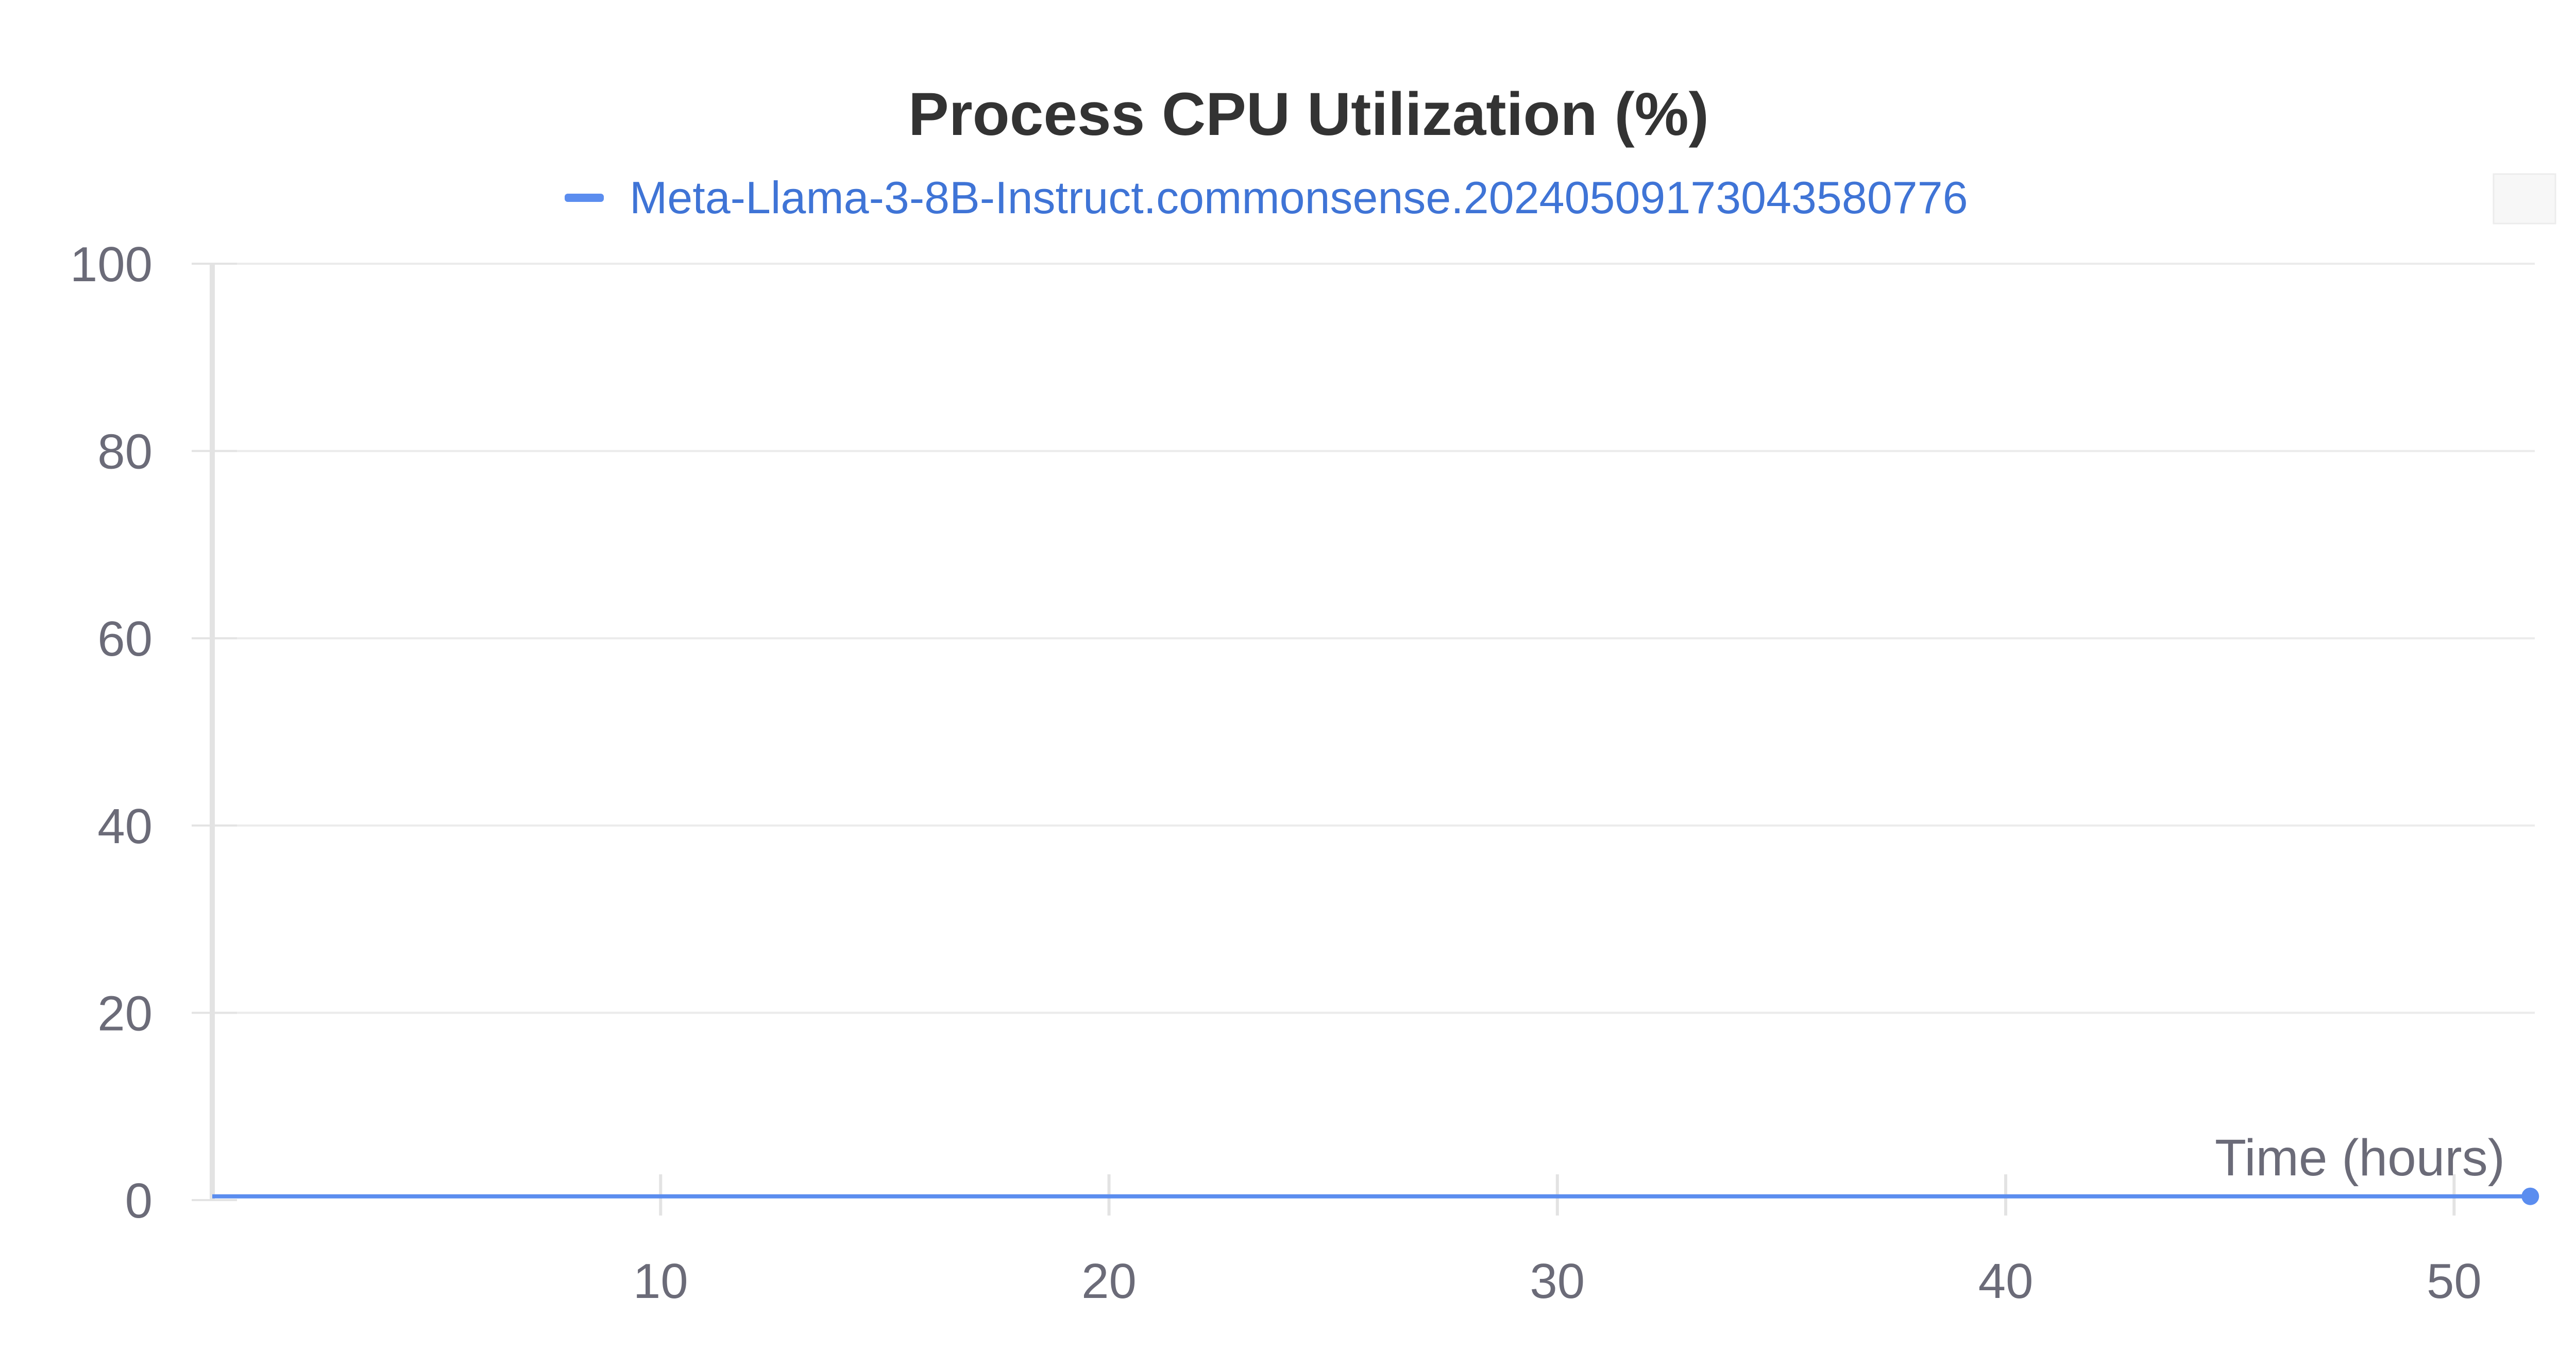 This screenshot has height=1368, width=2576. What do you see at coordinates (2530, 1196) in the screenshot?
I see `series-endpoint` at bounding box center [2530, 1196].